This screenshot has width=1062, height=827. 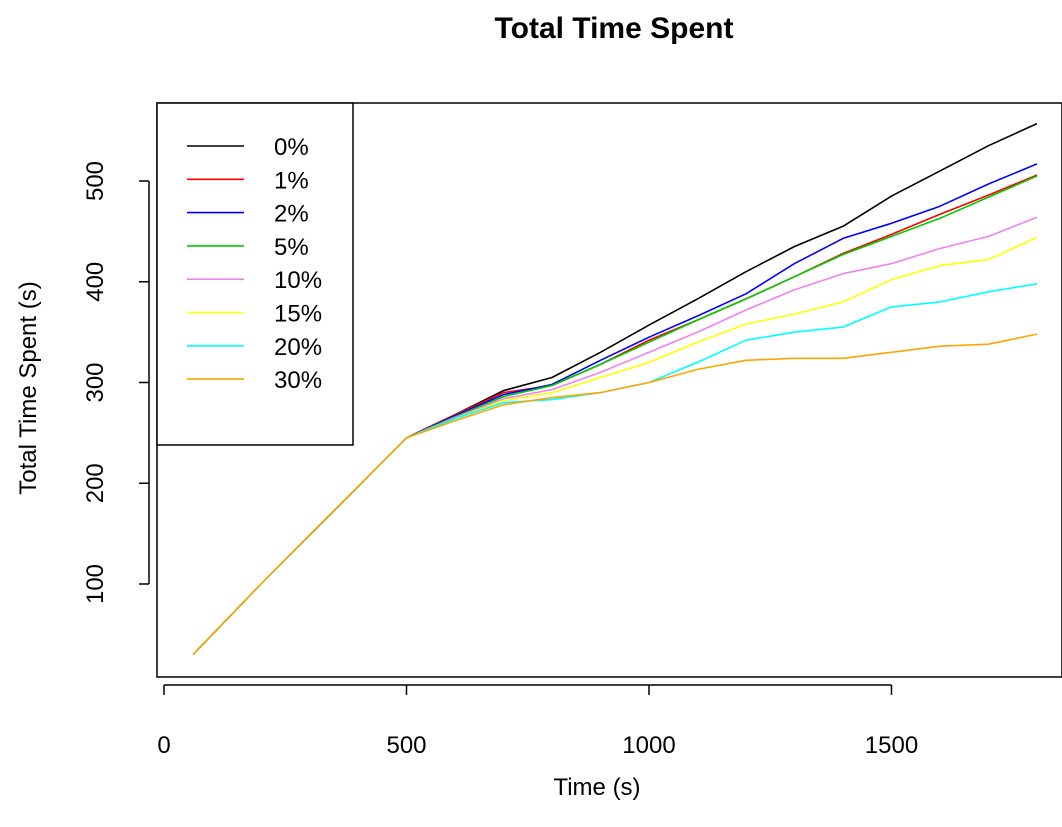 What do you see at coordinates (163, 745) in the screenshot?
I see `x-tick-label: 0` at bounding box center [163, 745].